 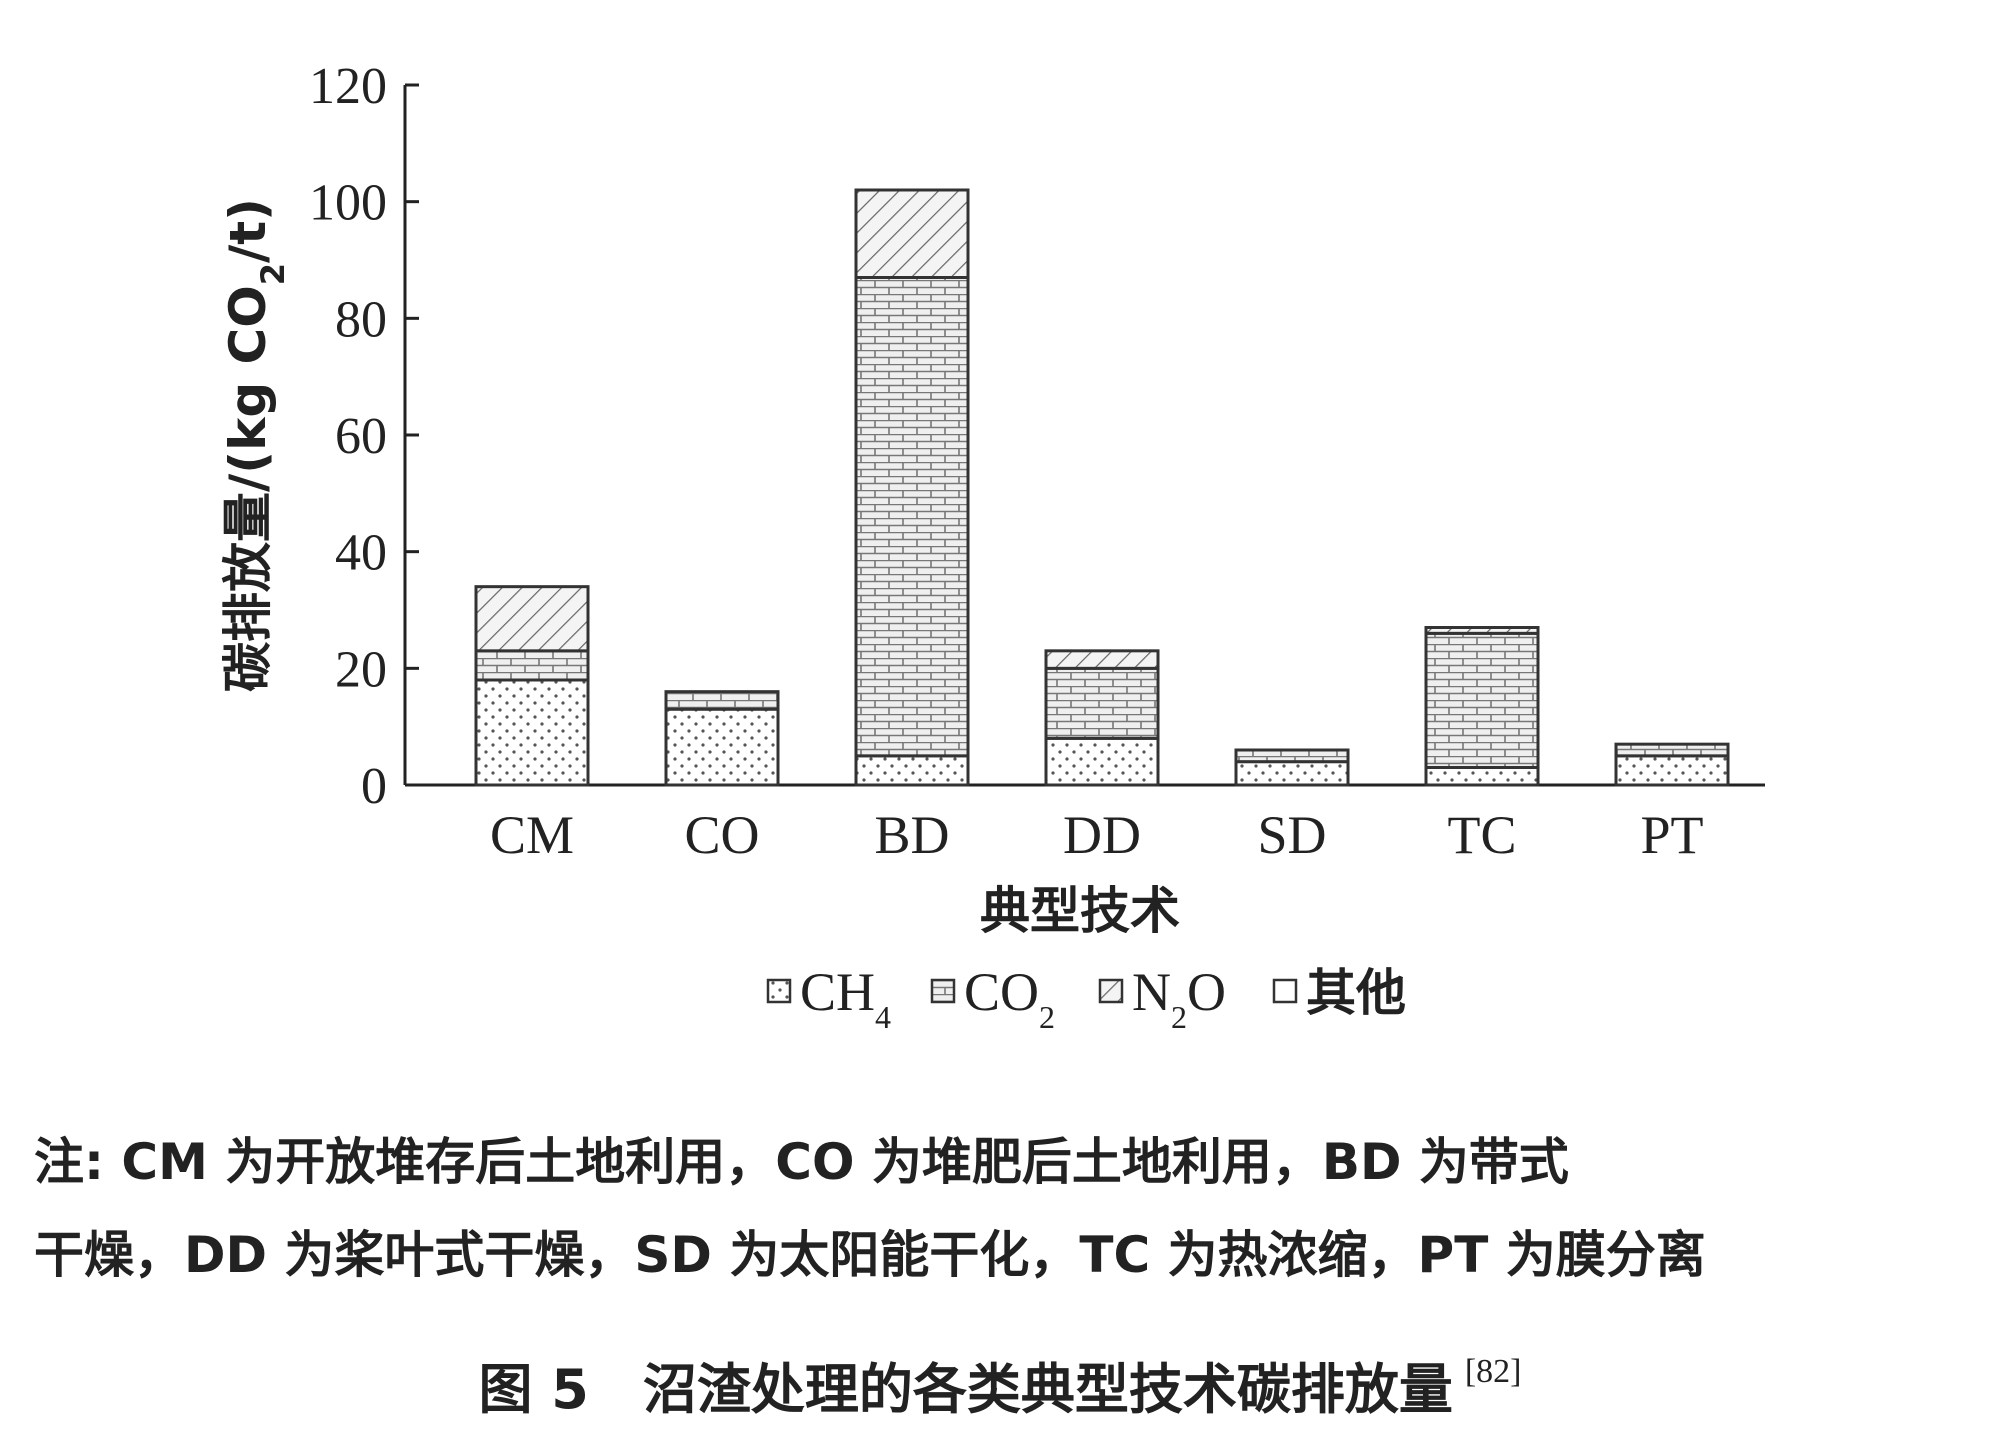 What do you see at coordinates (722, 700) in the screenshot?
I see `bar-segment-co-bricks` at bounding box center [722, 700].